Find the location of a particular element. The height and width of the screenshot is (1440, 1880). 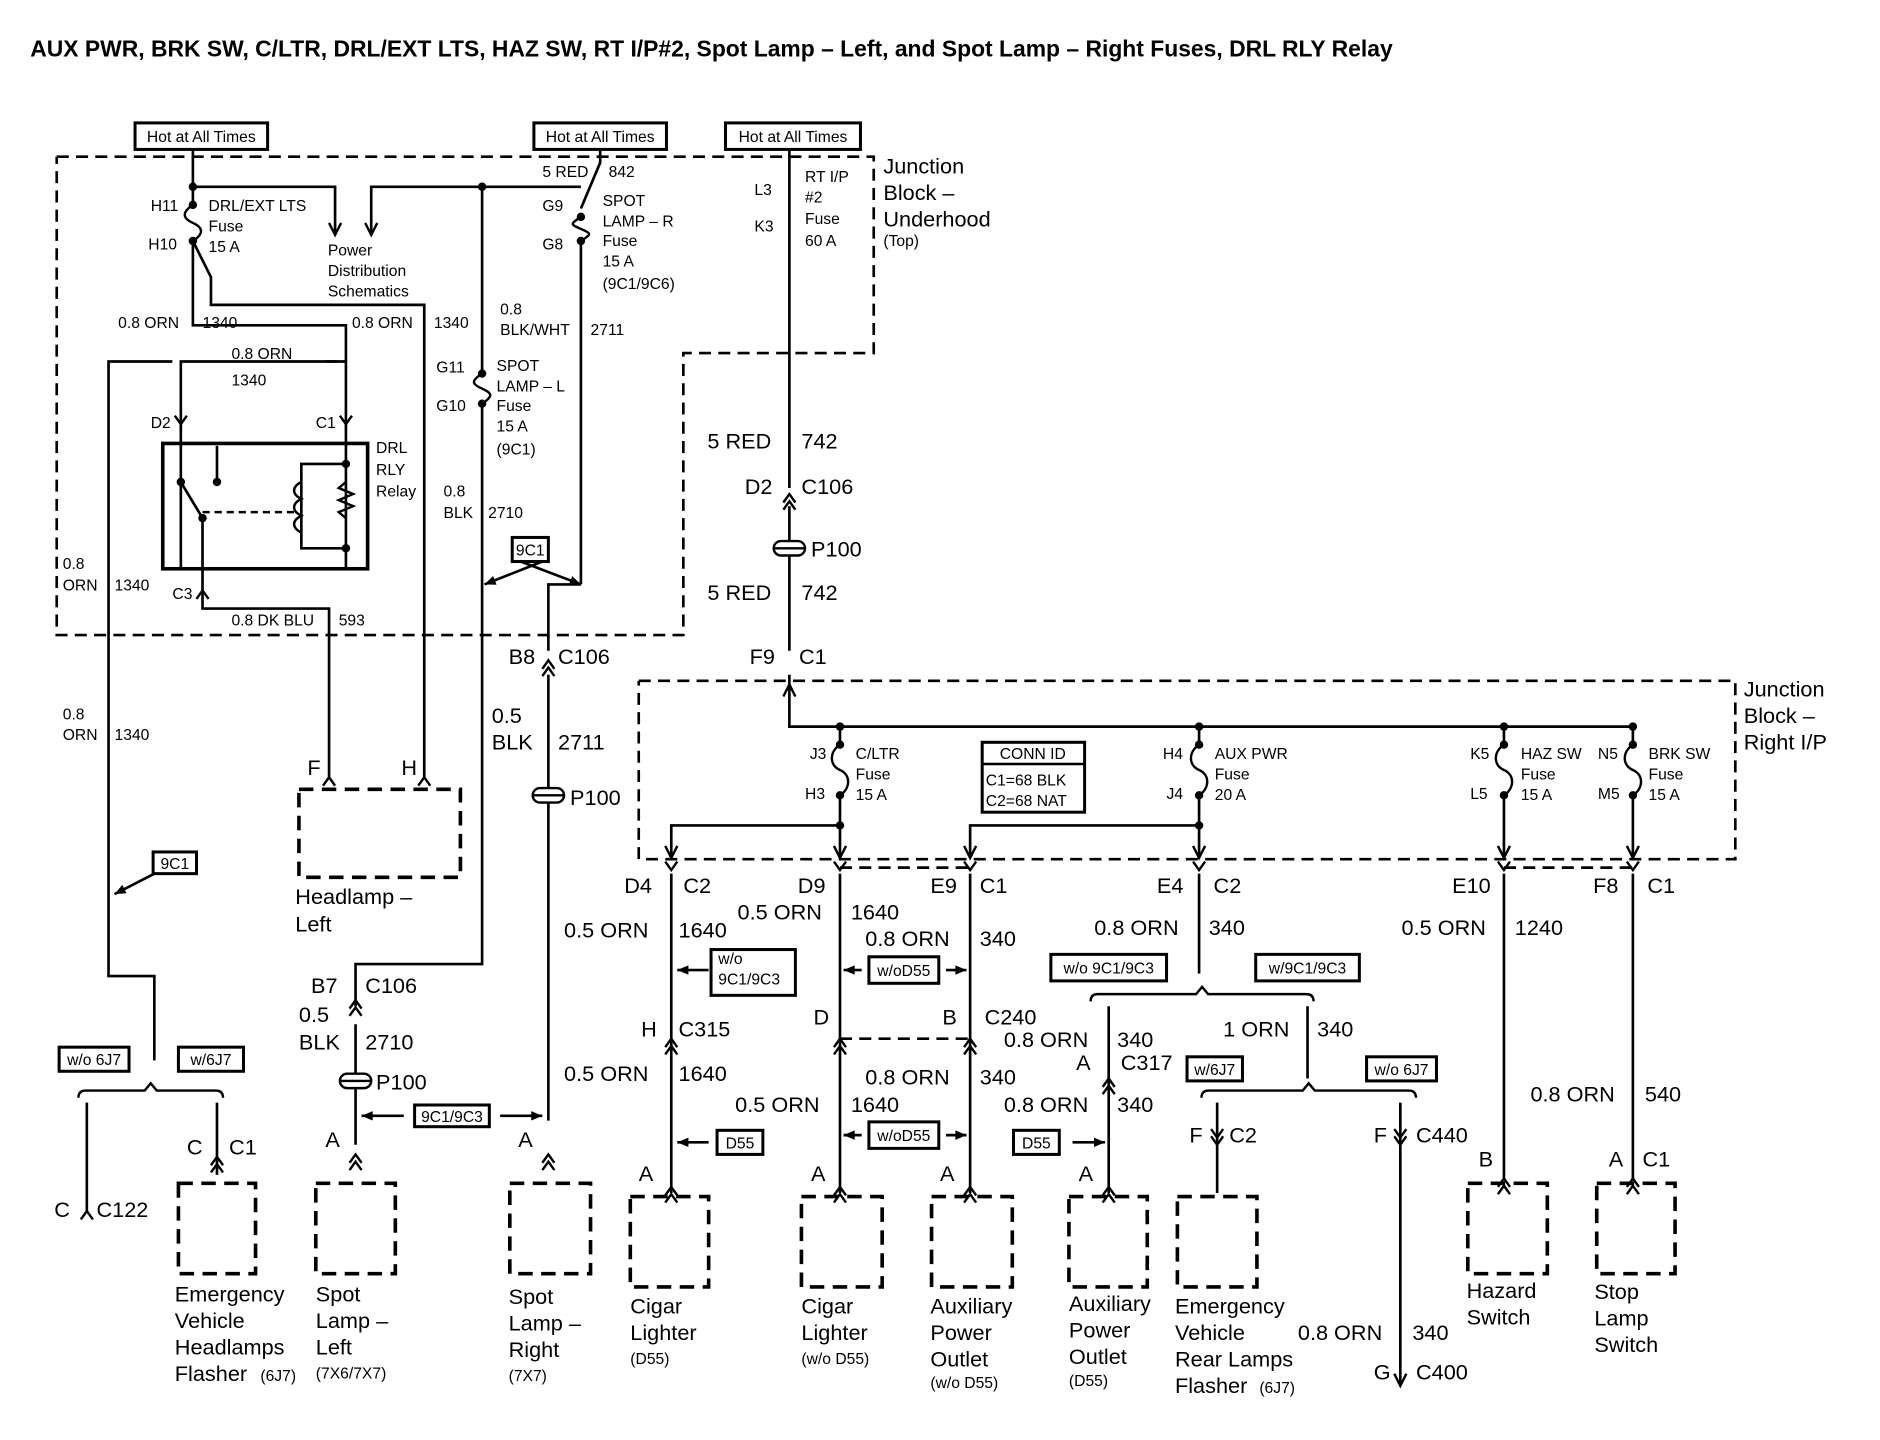

label-aw2: Power is located at coordinates (960, 1332).